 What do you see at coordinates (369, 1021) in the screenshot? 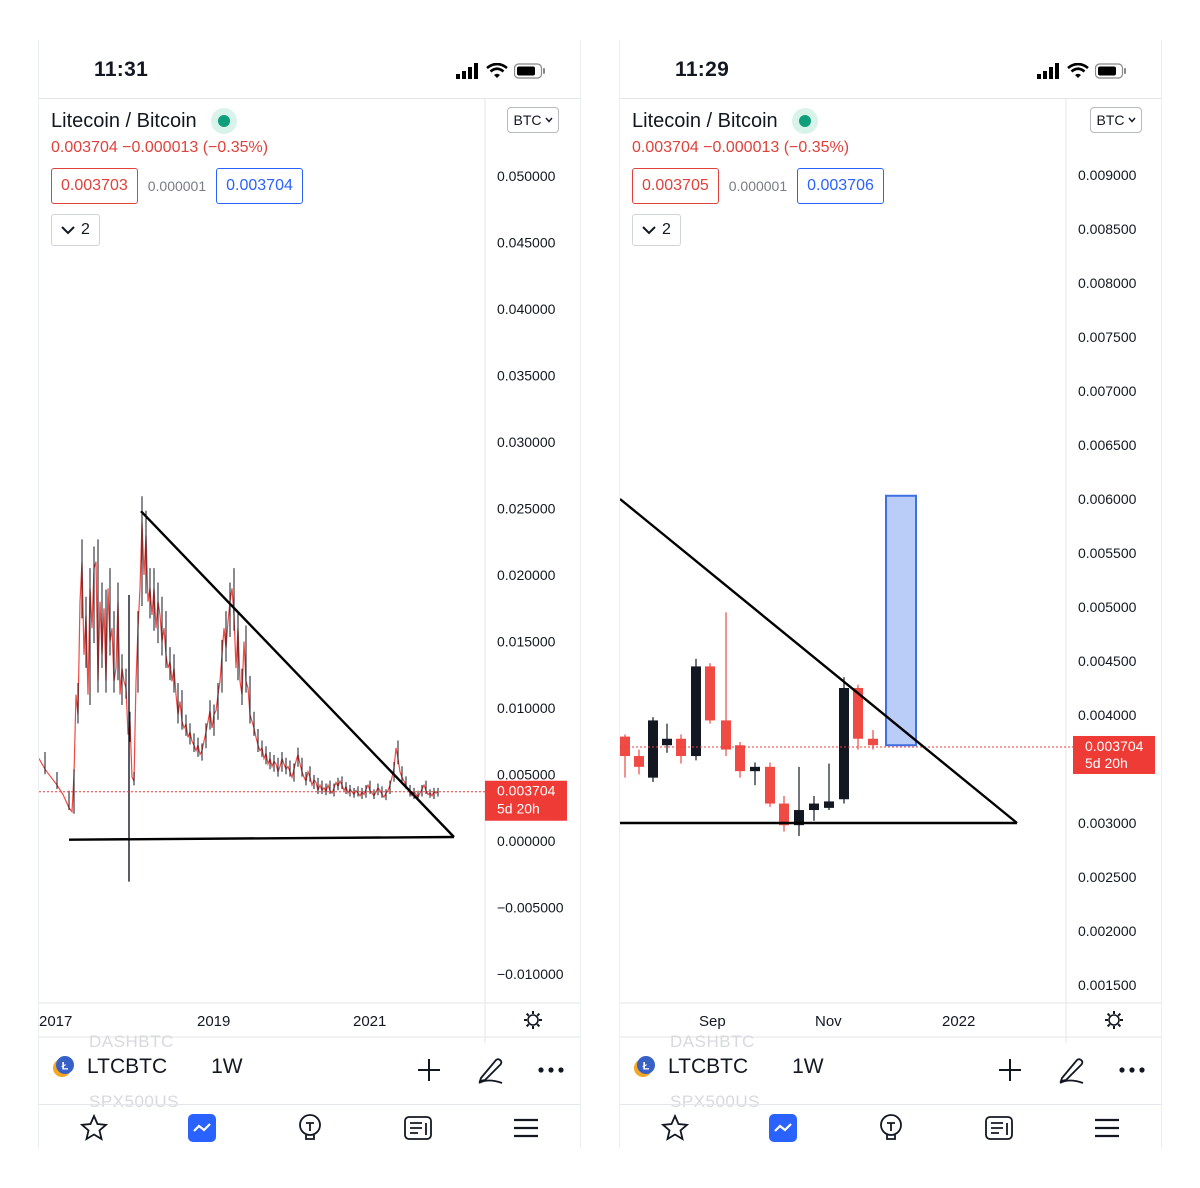
I see `time-tick-label: 2021` at bounding box center [369, 1021].